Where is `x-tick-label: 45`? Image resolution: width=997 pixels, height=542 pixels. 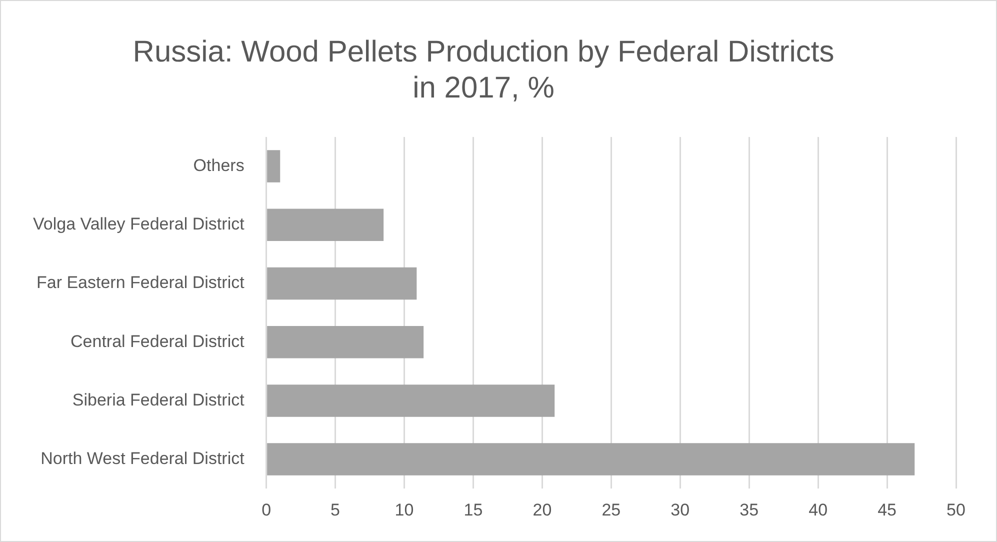 x-tick-label: 45 is located at coordinates (887, 510).